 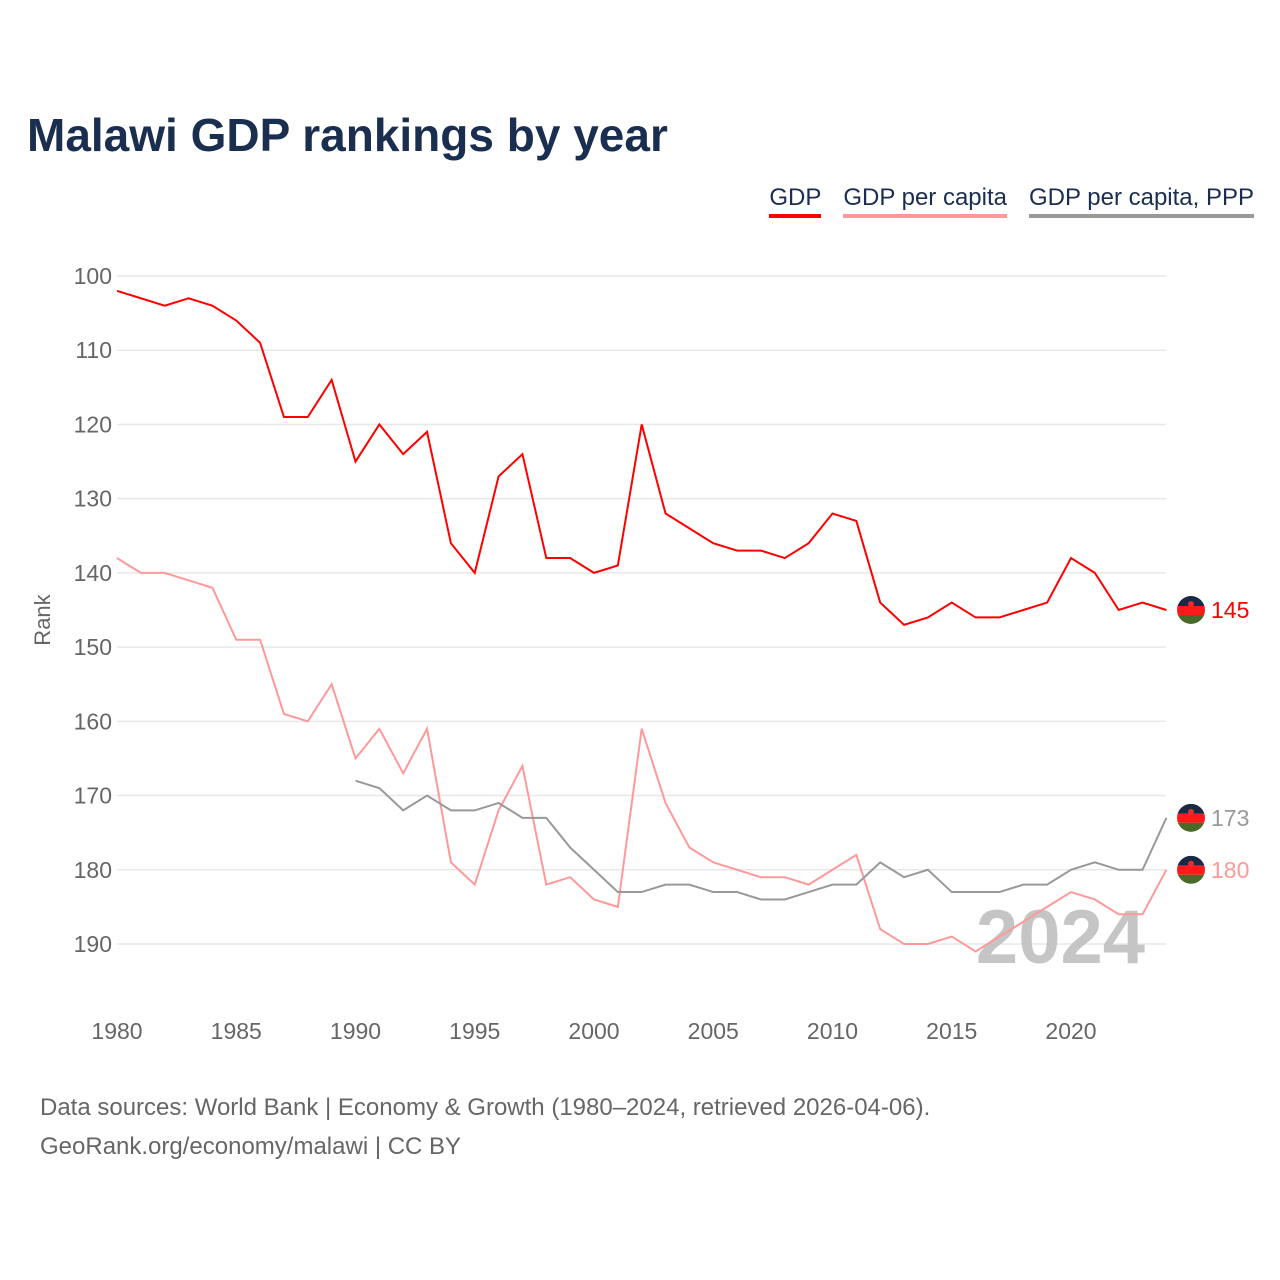 I want to click on y-tick-label: 160, so click(x=93, y=721).